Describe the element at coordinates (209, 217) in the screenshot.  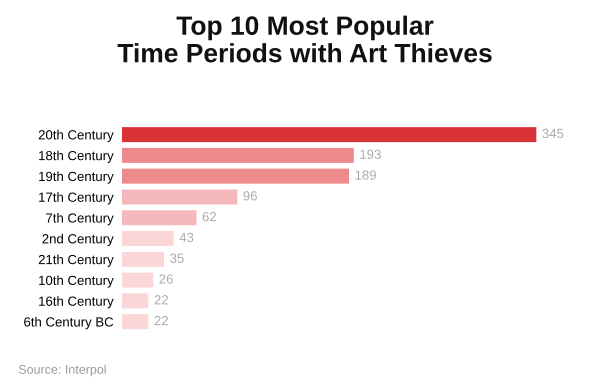
I see `data-label: 62` at that location.